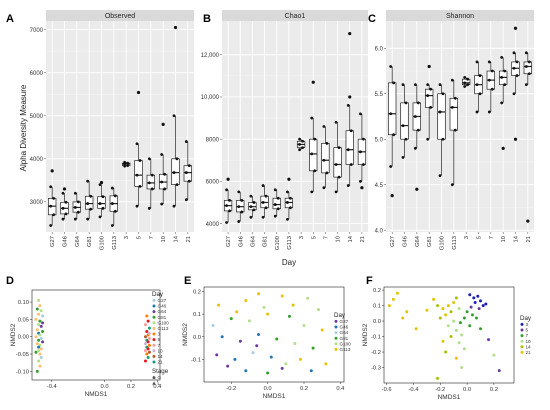  Describe the element at coordinates (455, 243) in the screenshot. I see `x-tick-label: G113` at that location.